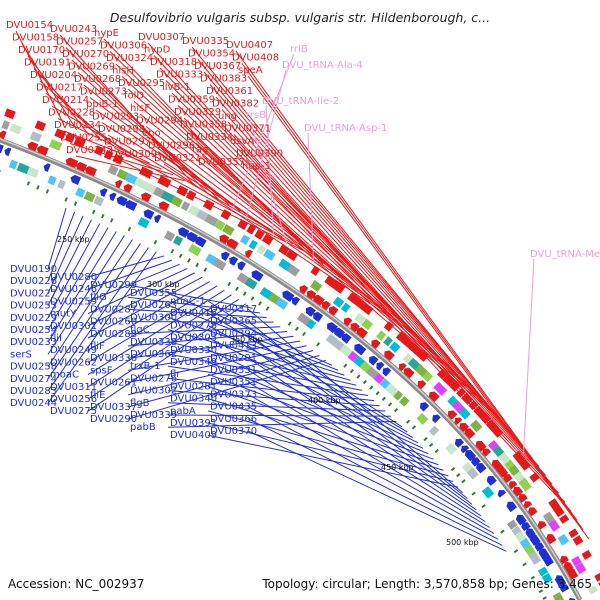 Image resolution: width=600 pixels, height=600 pixels. Describe the element at coordinates (153, 317) in the screenshot. I see `gene-label-blue-38: DVU0300` at that location.